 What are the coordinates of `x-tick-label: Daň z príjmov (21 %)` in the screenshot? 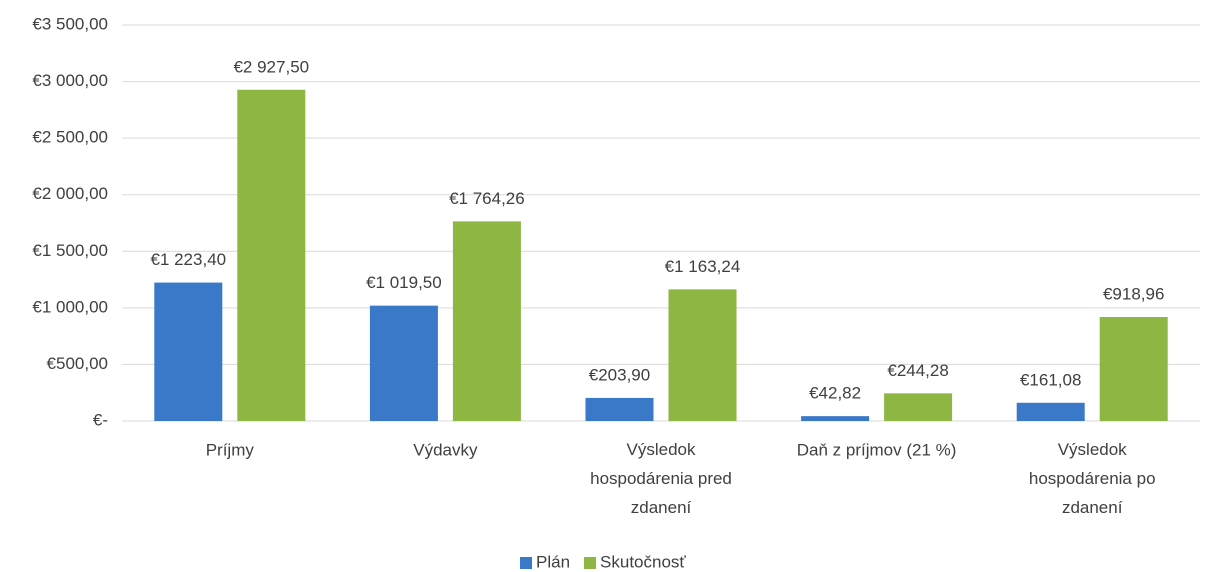 It's located at (877, 449).